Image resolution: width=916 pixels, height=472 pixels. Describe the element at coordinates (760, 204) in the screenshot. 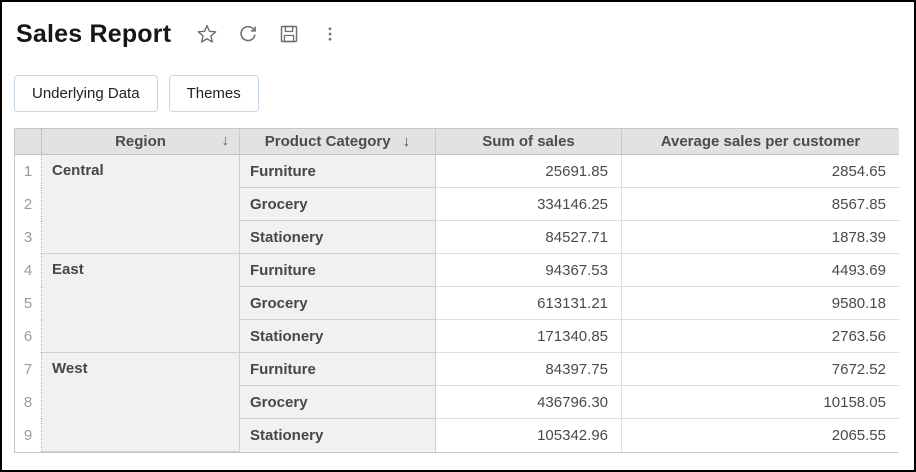

I see `average-sales-cell: 8567.85` at that location.